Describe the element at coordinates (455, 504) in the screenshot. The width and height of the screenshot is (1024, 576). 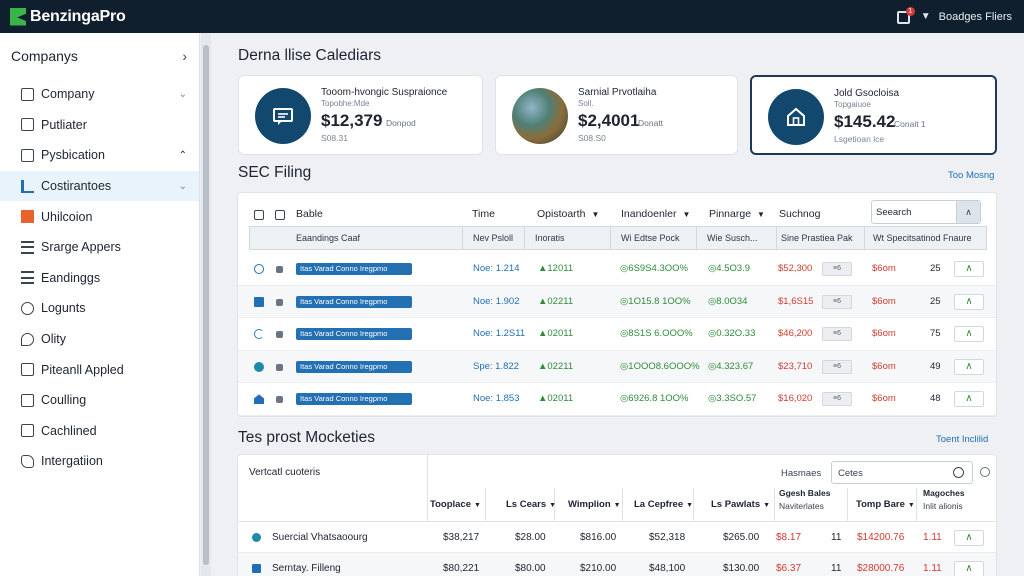
I see `column-header: Tooplace ▼` at that location.